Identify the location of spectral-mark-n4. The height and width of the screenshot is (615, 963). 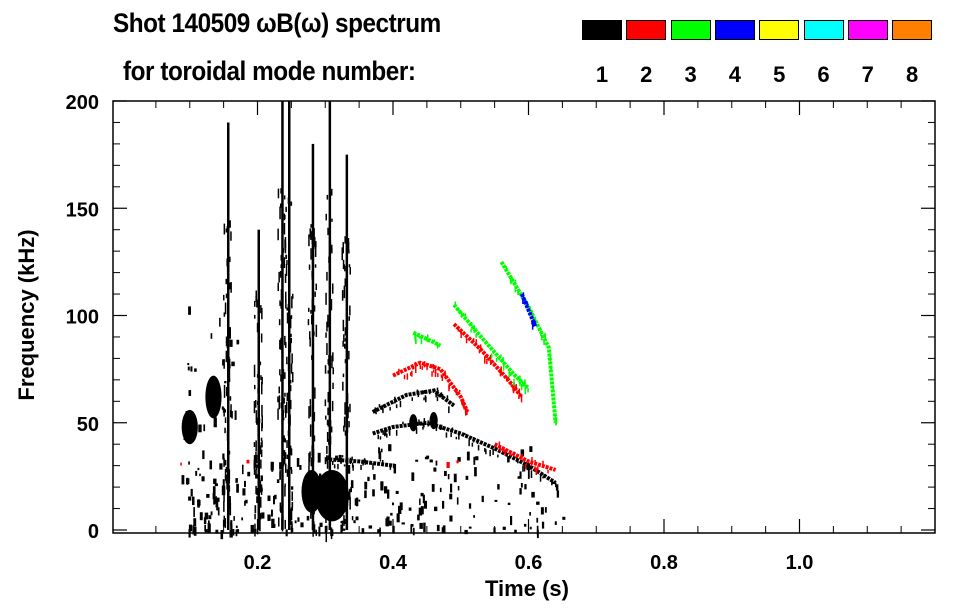
(532, 322).